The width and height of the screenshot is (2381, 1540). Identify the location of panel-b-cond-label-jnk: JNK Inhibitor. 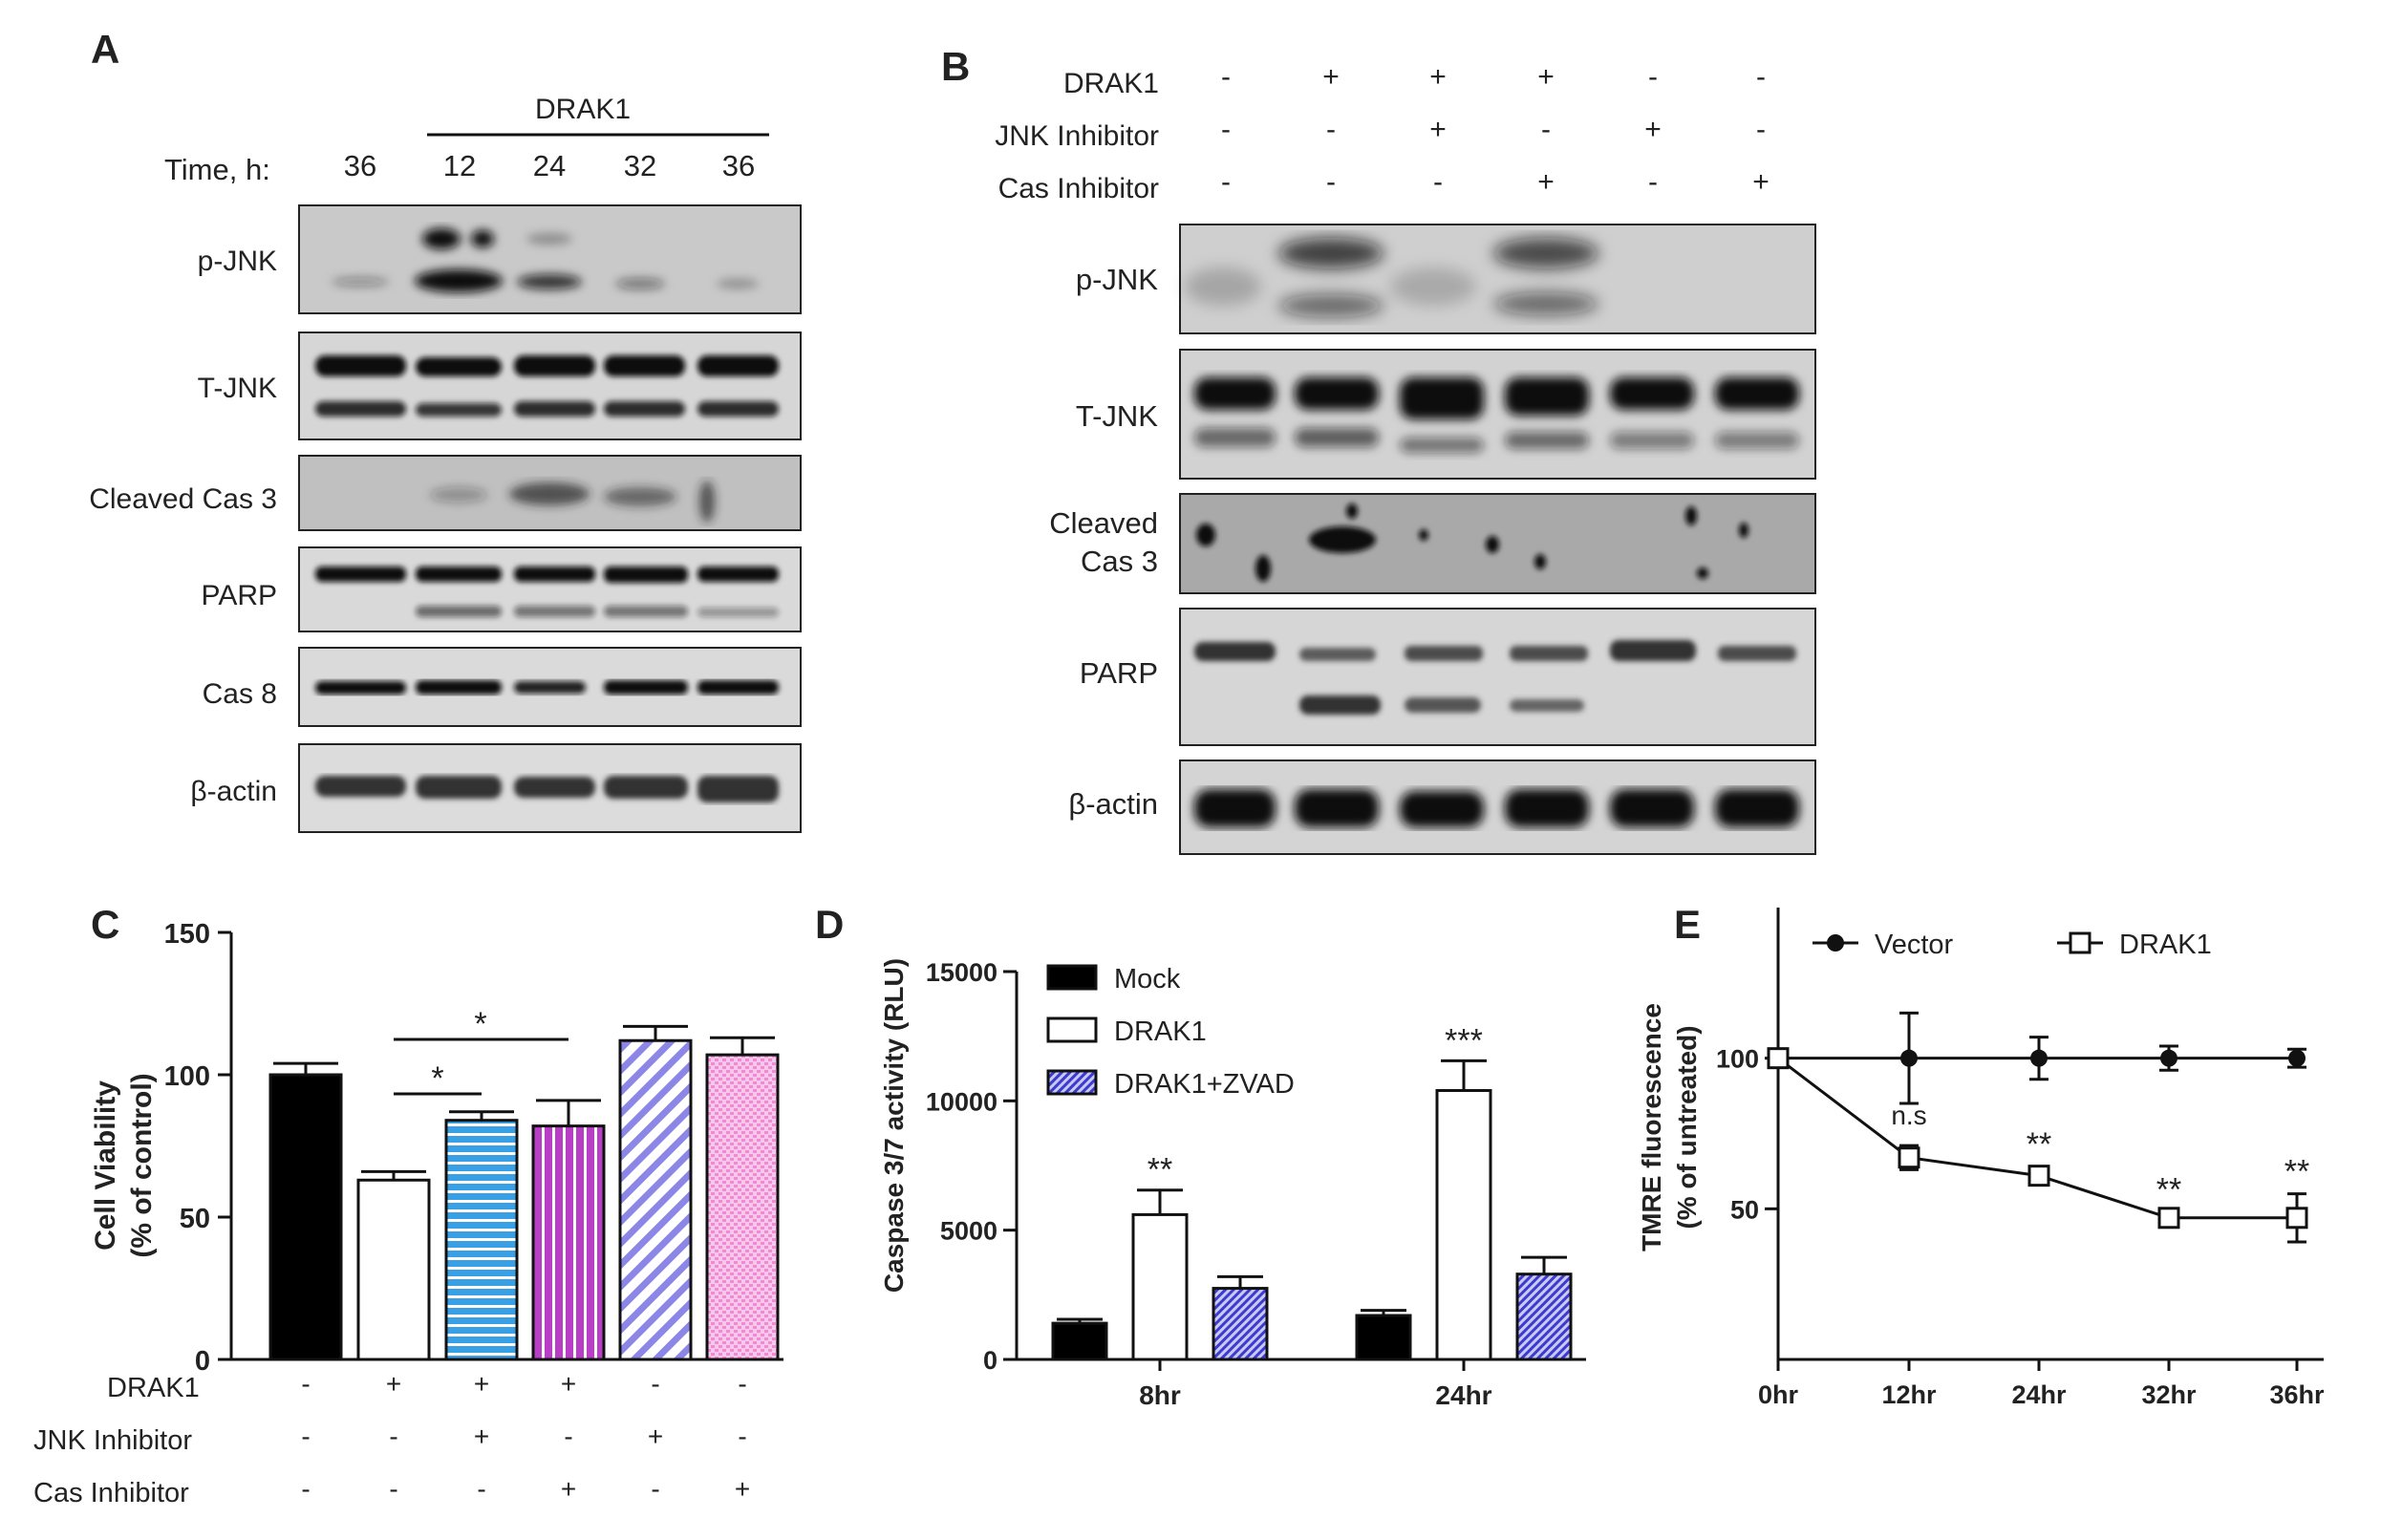
(1077, 136).